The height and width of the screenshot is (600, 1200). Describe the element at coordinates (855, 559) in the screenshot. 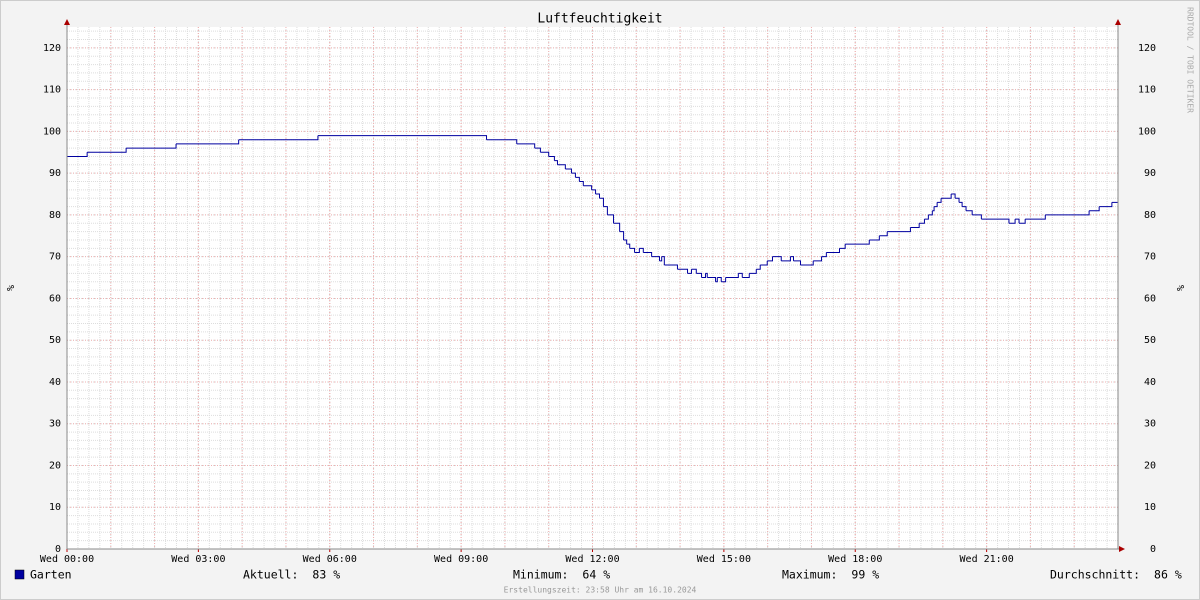

I see `x-tick-label: Wed 18:00` at that location.